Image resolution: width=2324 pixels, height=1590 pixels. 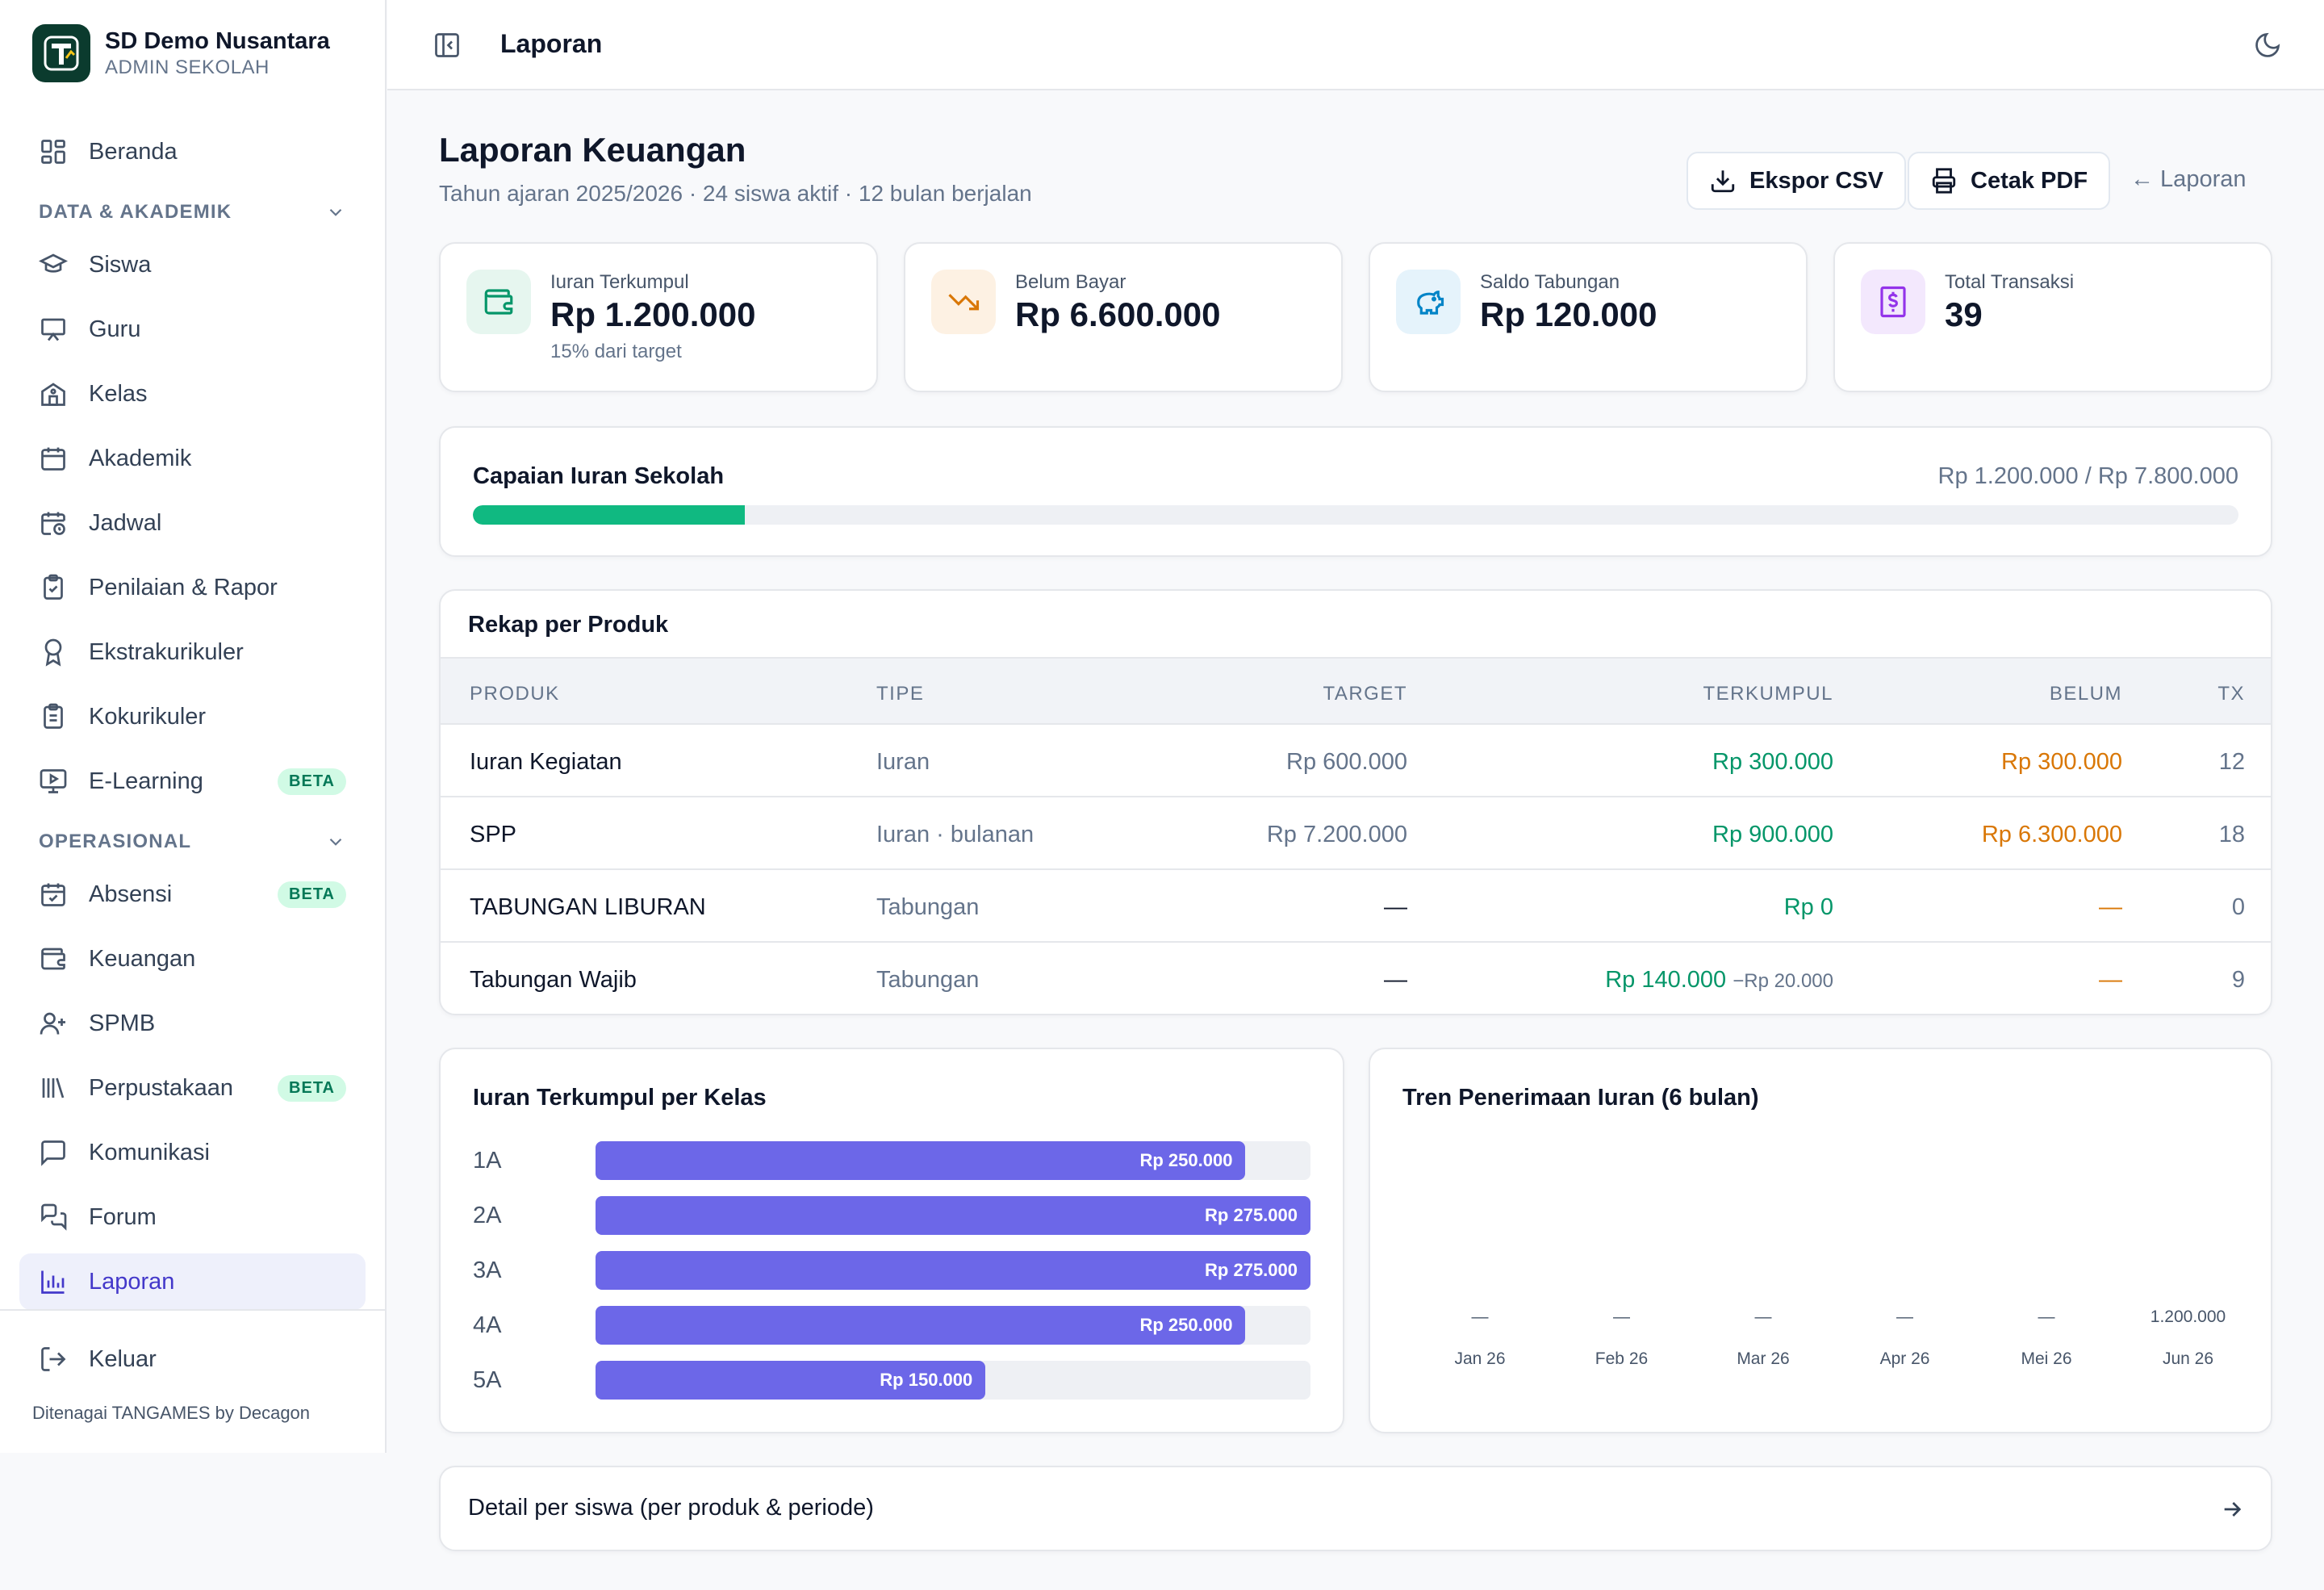 I want to click on cell-tipe: Iuran · bulanan, so click(x=956, y=834).